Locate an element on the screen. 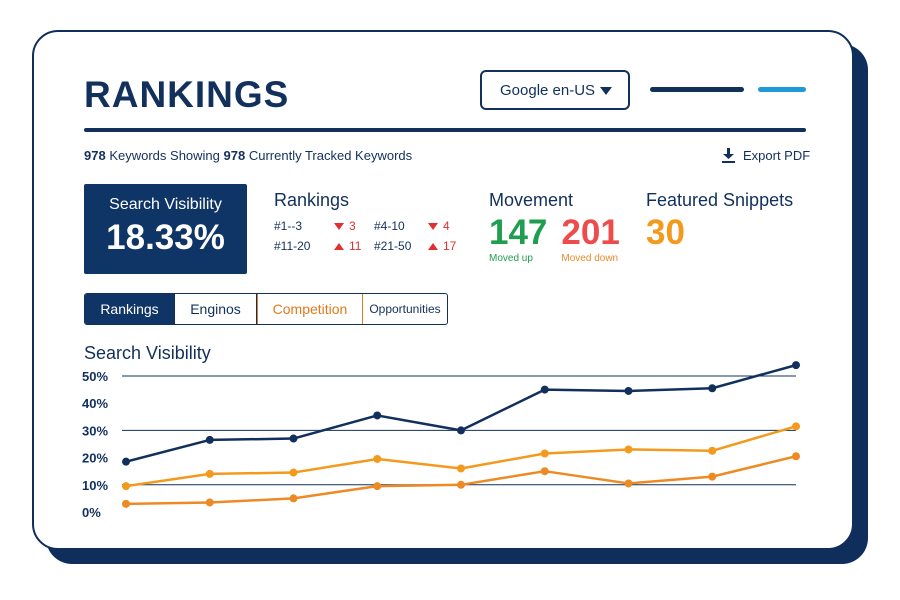 The image size is (900, 600). export-pdf-label: Export PDF is located at coordinates (777, 155).